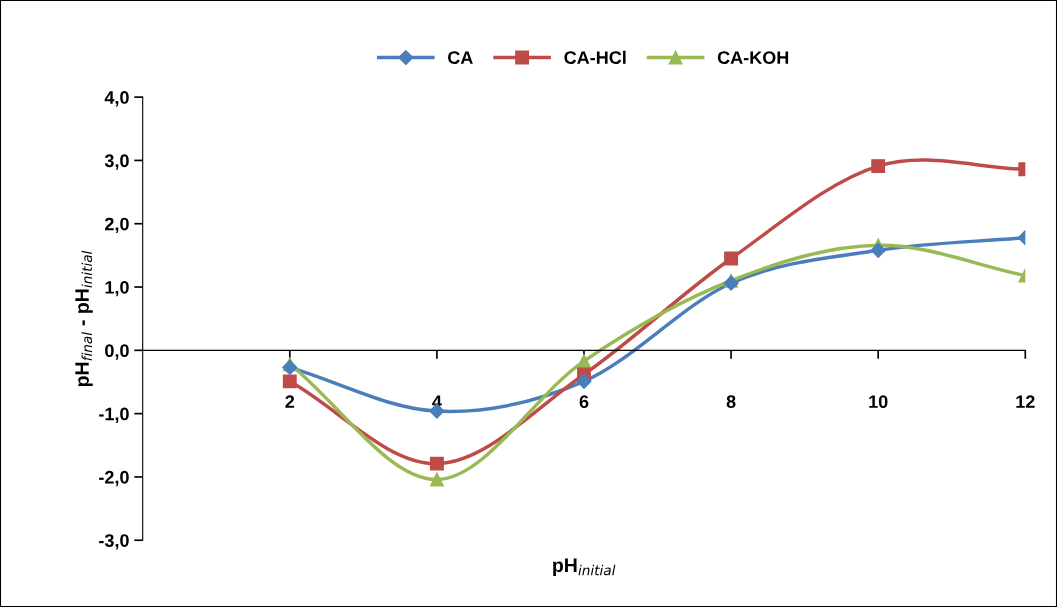  Describe the element at coordinates (114, 542) in the screenshot. I see `y-tick-label: -3,0` at that location.